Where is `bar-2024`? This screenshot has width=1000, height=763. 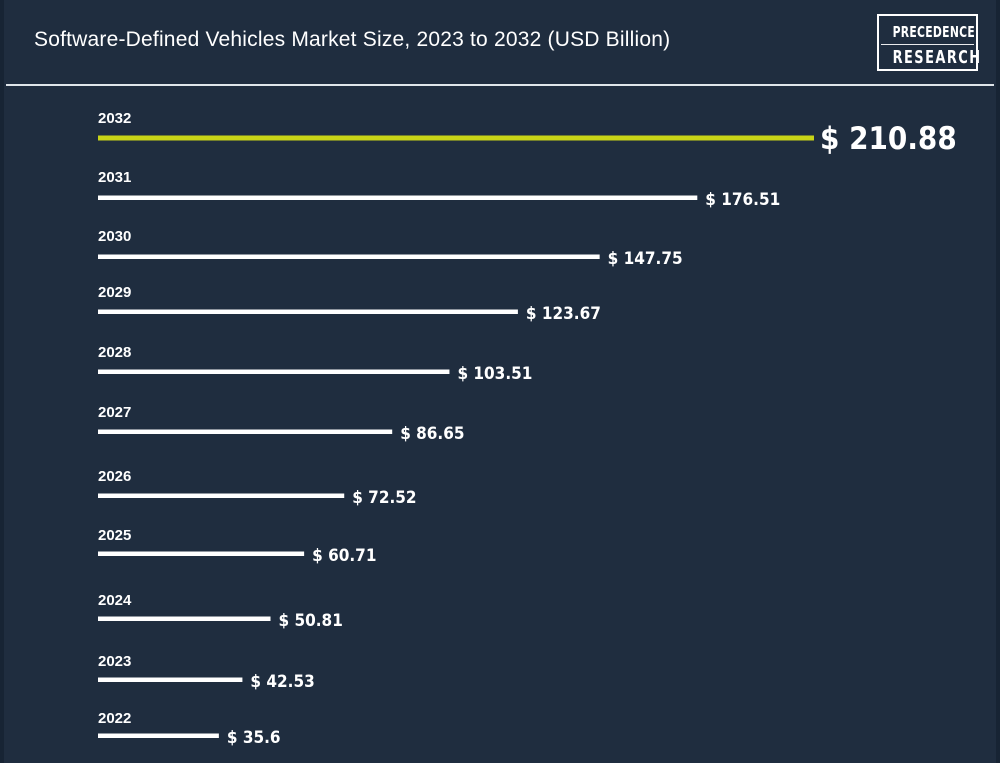 bar-2024 is located at coordinates (184, 618).